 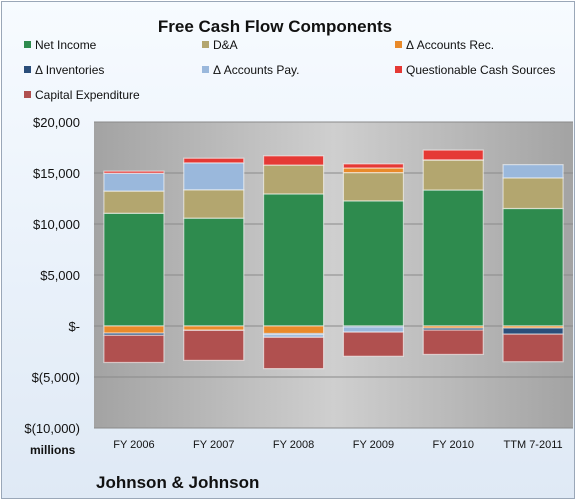 I want to click on legend-label: Δ Inventories, so click(x=69, y=70).